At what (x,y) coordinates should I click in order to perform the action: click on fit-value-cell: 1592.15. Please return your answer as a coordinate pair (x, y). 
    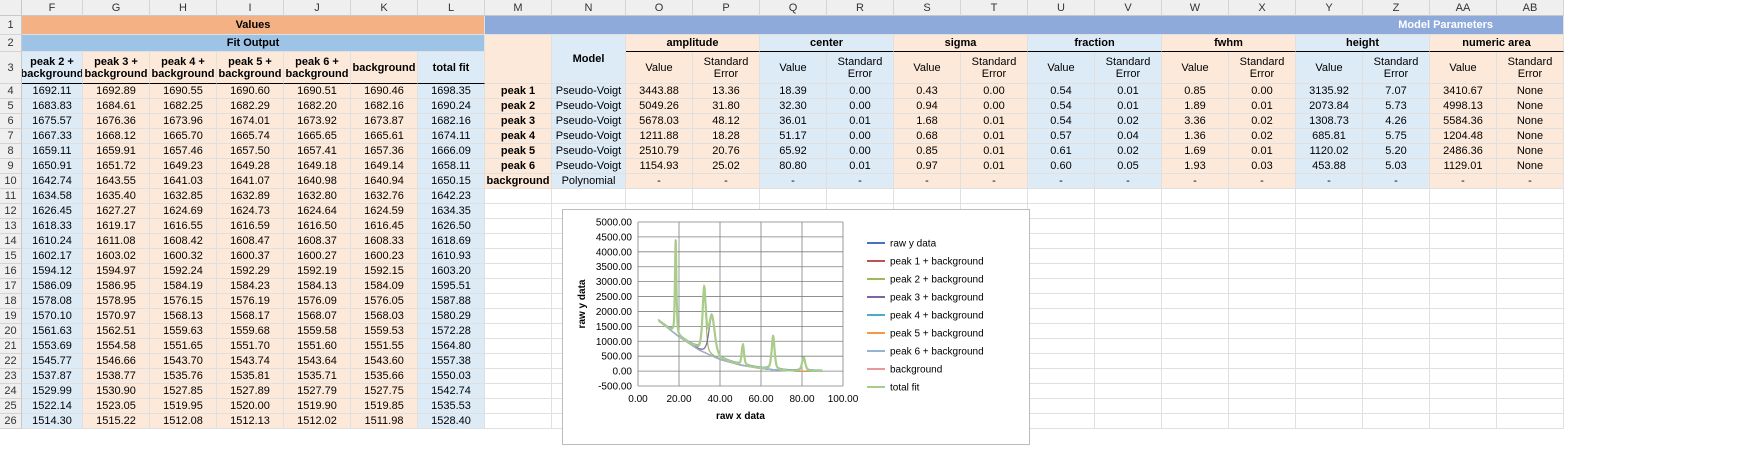
    Looking at the image, I should click on (384, 271).